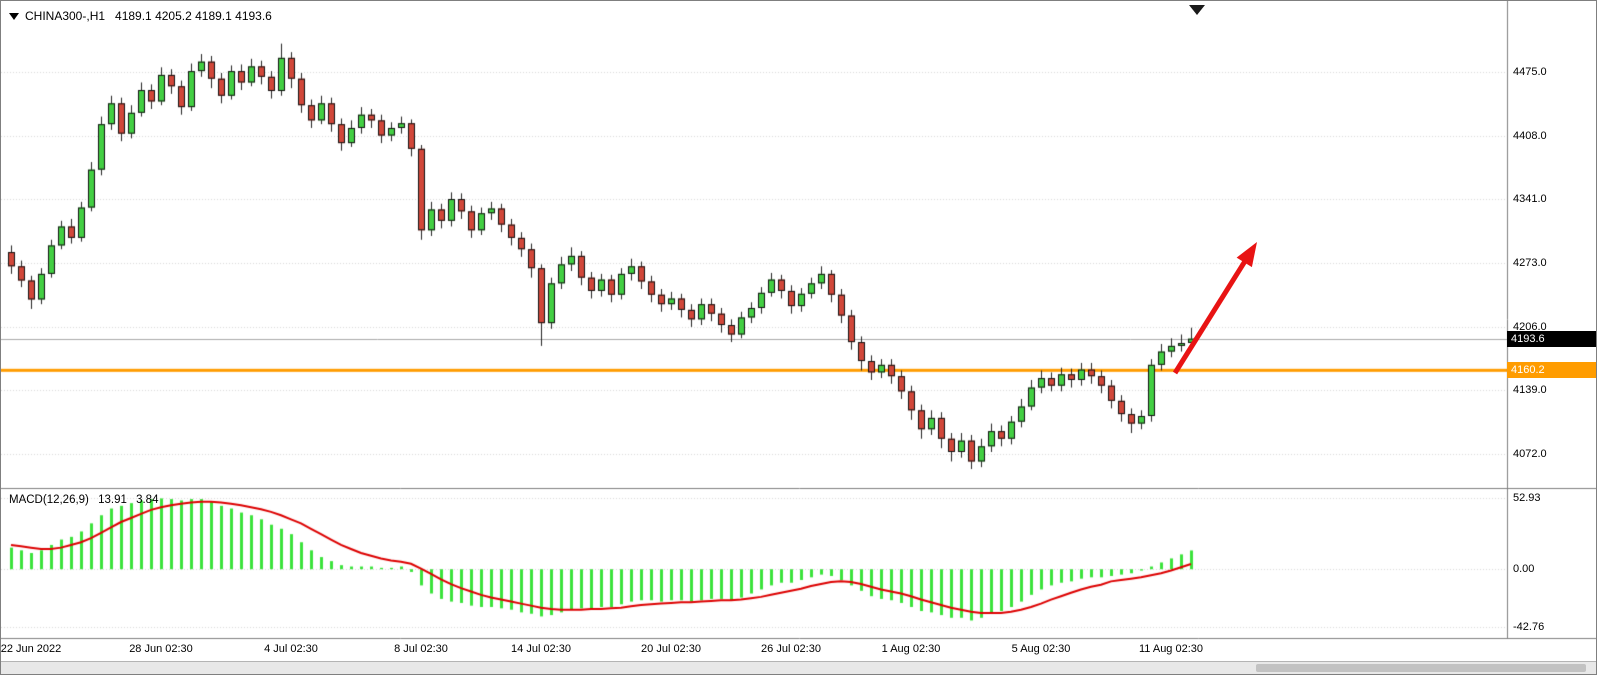 The width and height of the screenshot is (1597, 675). What do you see at coordinates (421, 649) in the screenshot?
I see `time-axis-label: 8 Jul 02:30` at bounding box center [421, 649].